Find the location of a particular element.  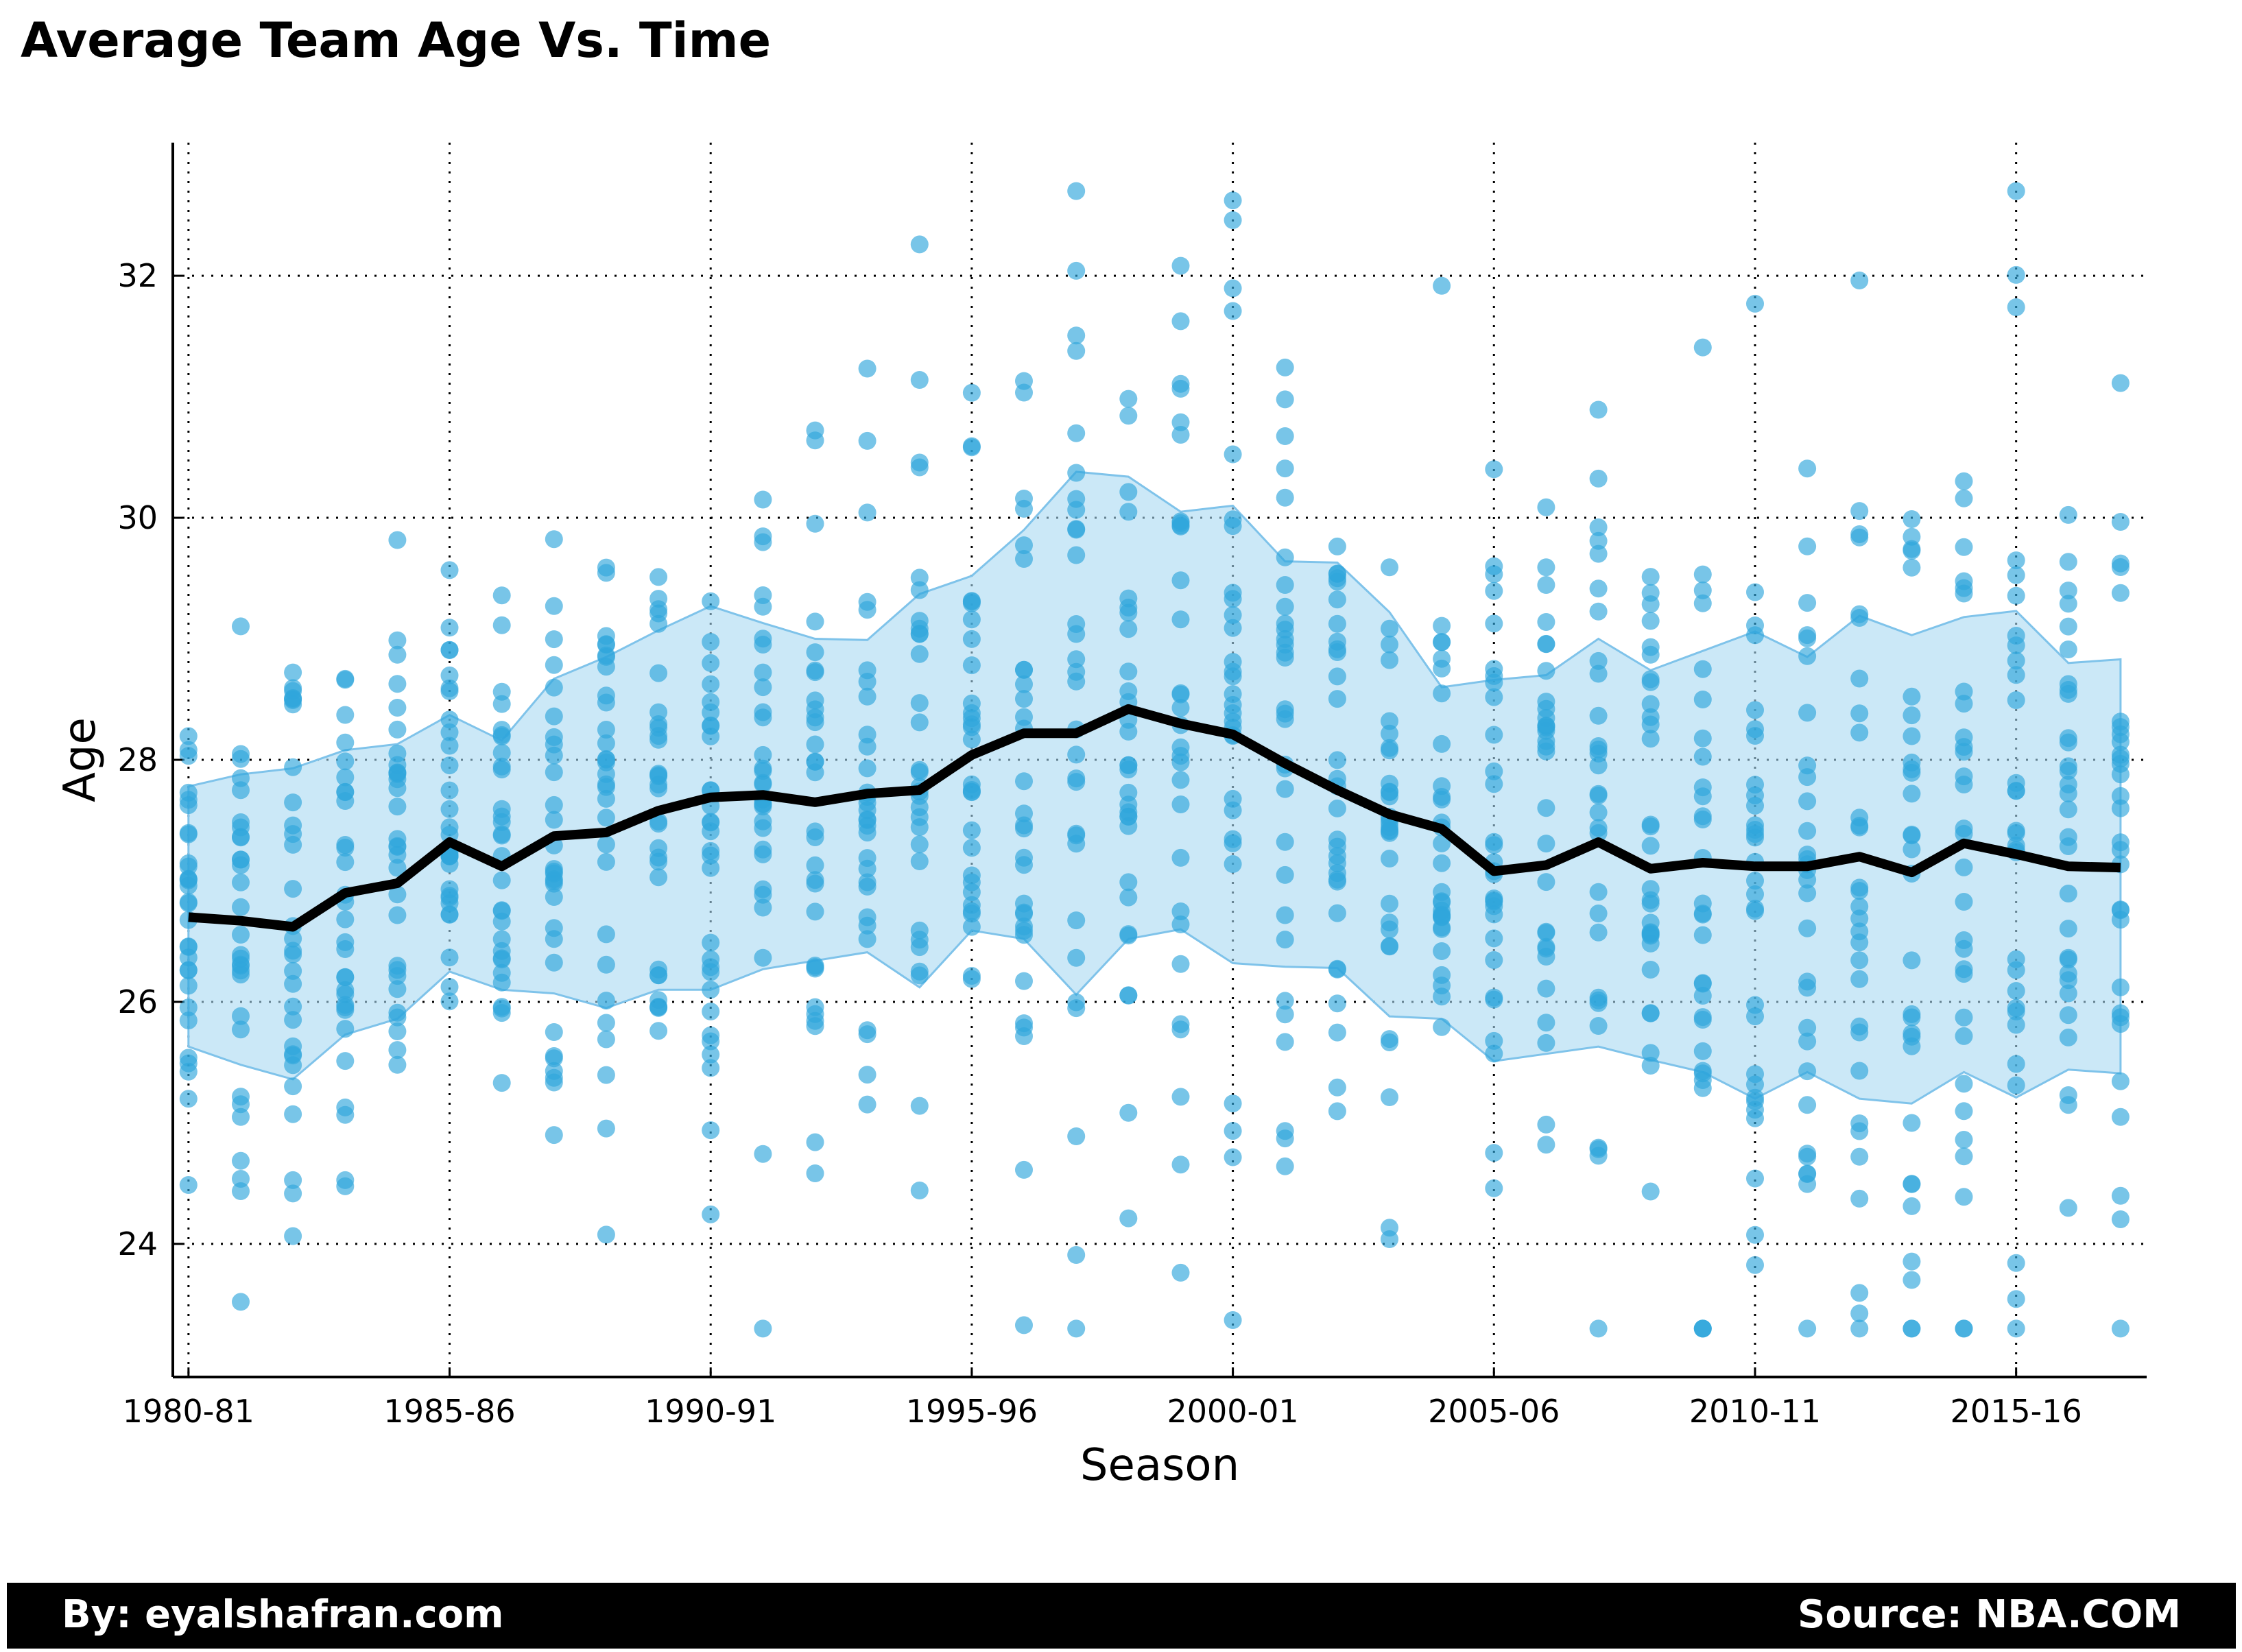

x-tick-label: 1990-91 is located at coordinates (711, 1411).